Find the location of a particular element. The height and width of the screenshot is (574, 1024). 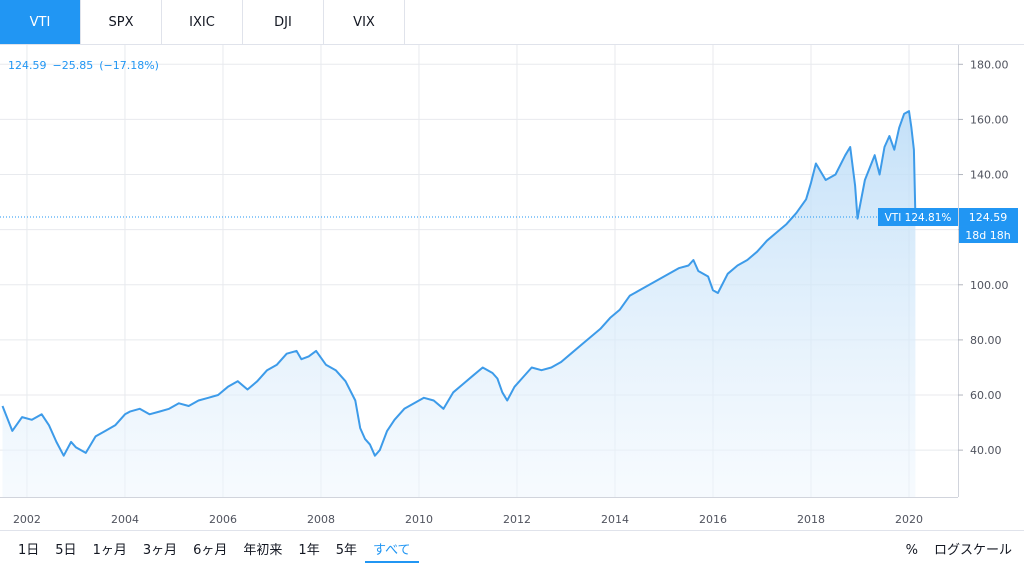

tab-vti: VTI is located at coordinates (40, 22).